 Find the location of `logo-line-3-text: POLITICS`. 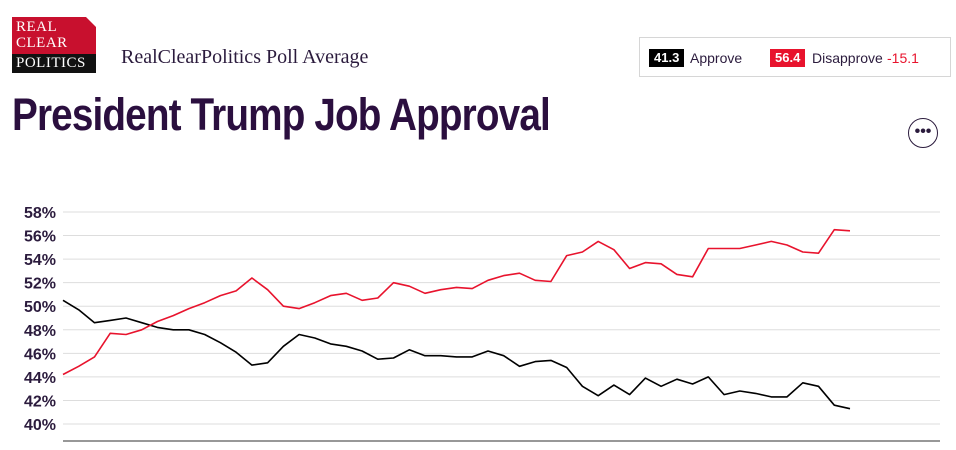

logo-line-3-text: POLITICS is located at coordinates (51, 63).